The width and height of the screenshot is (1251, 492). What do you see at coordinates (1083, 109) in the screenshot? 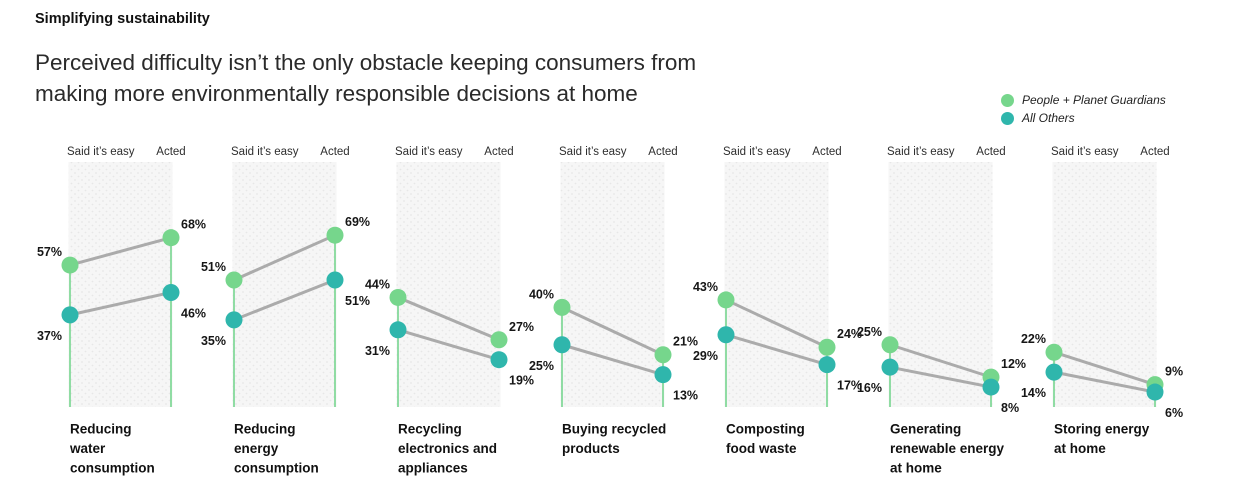
I see `legend: People + Planet Guardians All Others` at bounding box center [1083, 109].